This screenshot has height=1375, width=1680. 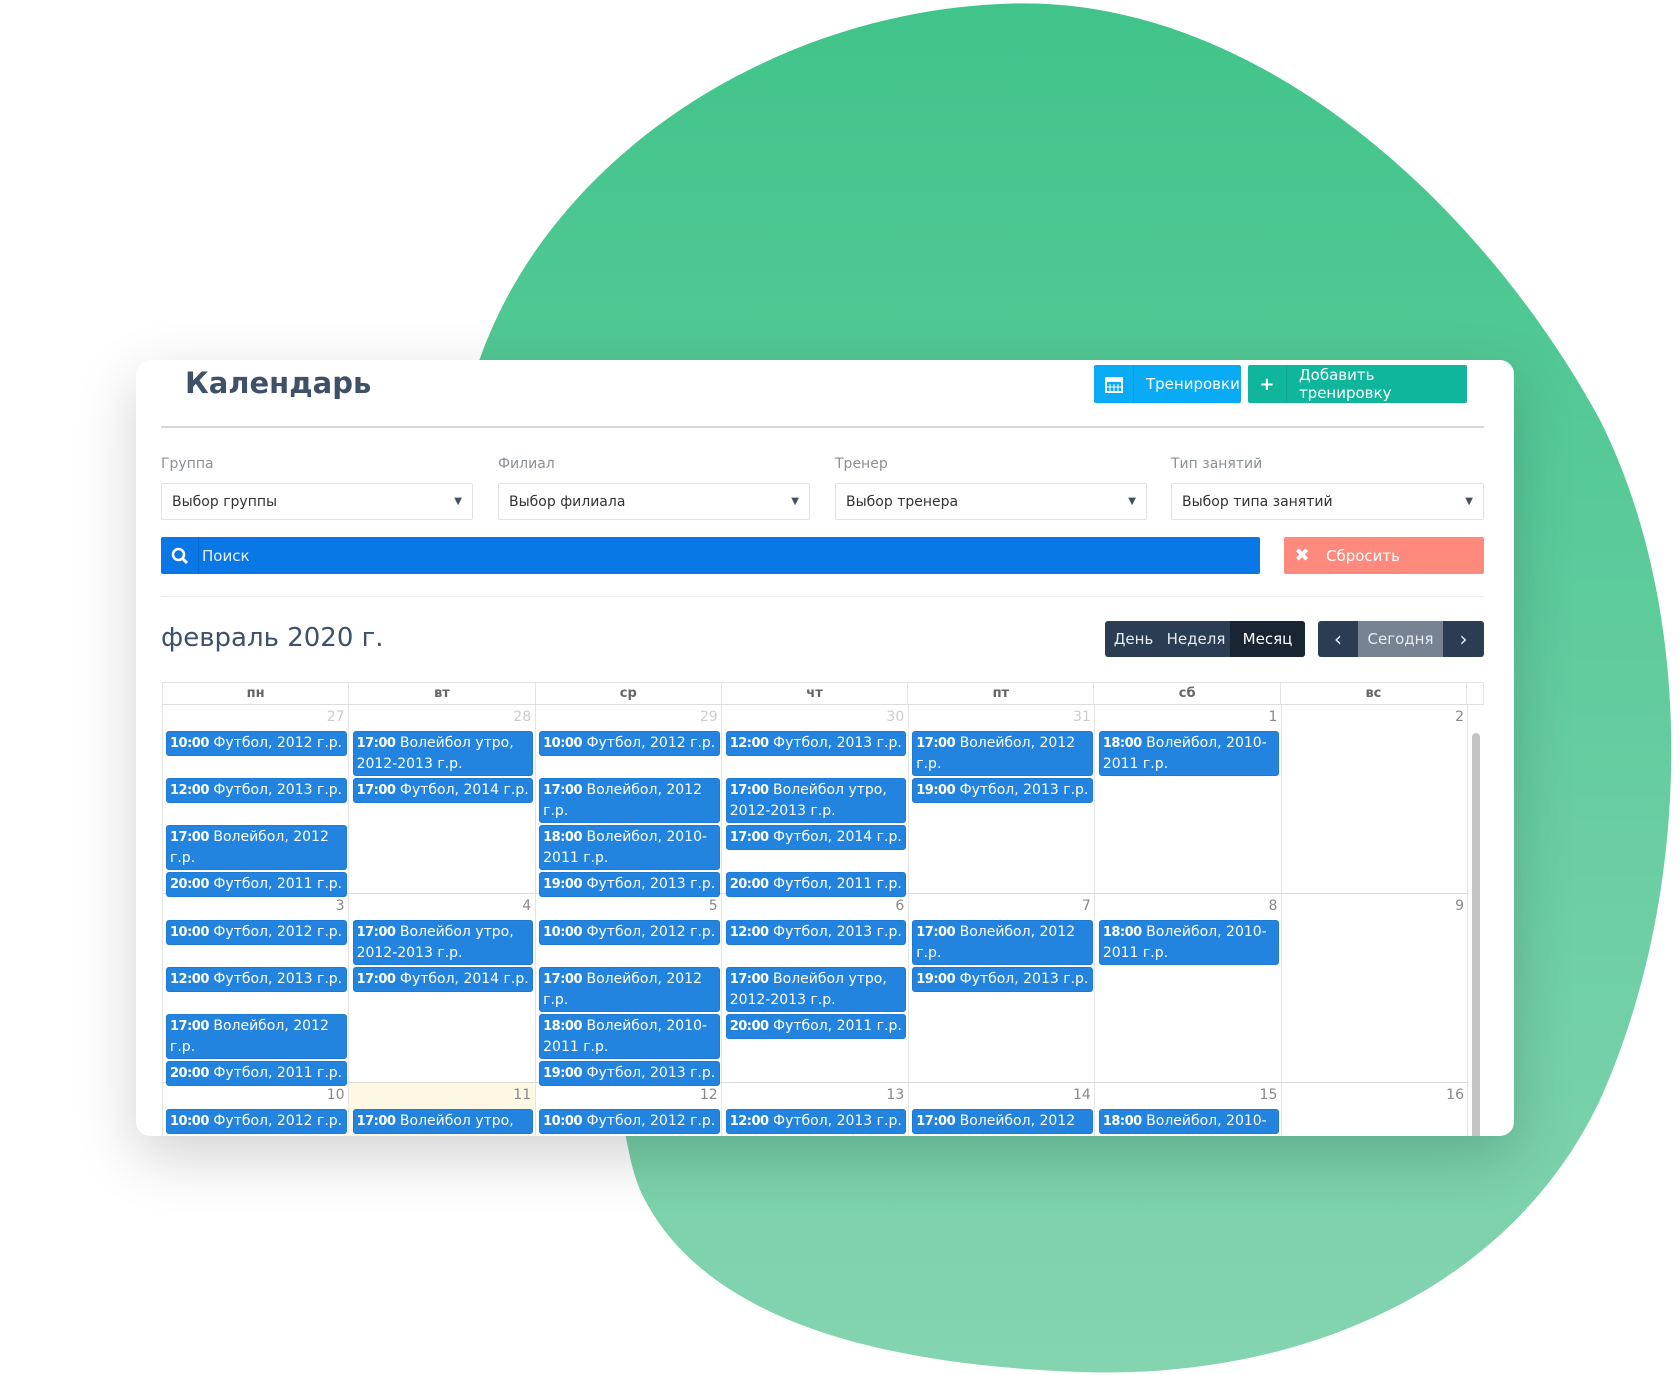 What do you see at coordinates (1463, 639) in the screenshot?
I see `next-chevron-icon: ›` at bounding box center [1463, 639].